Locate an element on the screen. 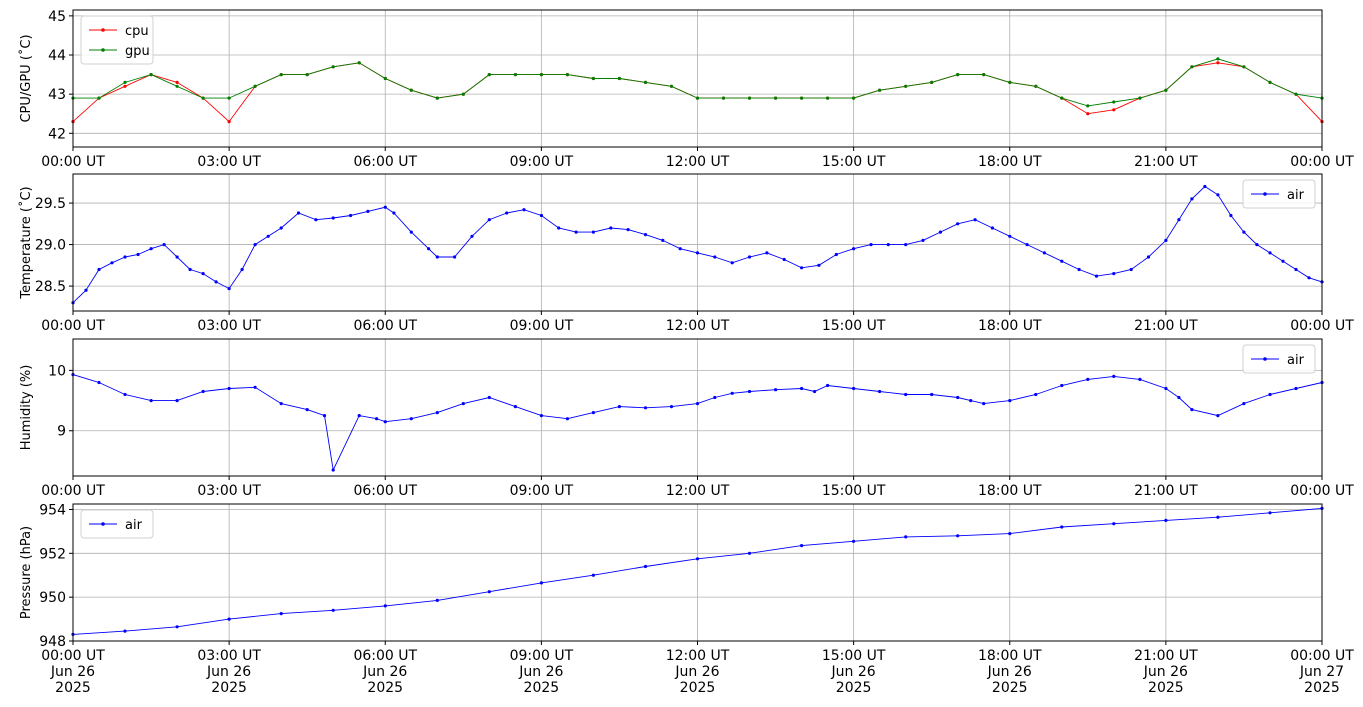 This screenshot has height=707, width=1363. x-tick-label: 03:00 UT is located at coordinates (229, 491).